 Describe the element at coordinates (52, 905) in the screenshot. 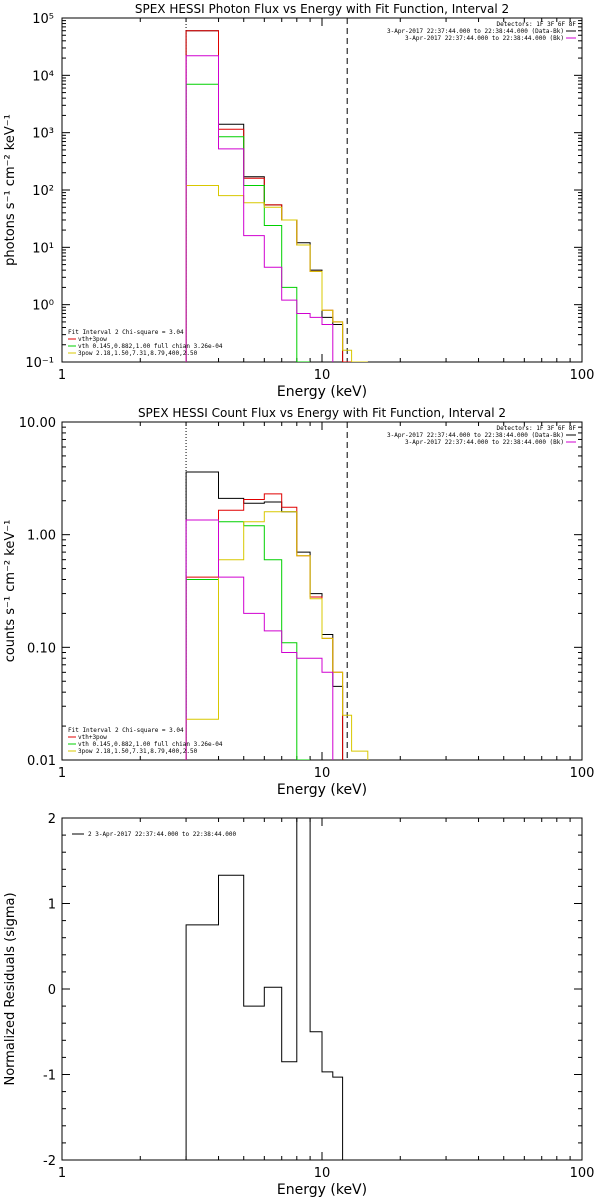

I see `y-tick-label: 1` at that location.